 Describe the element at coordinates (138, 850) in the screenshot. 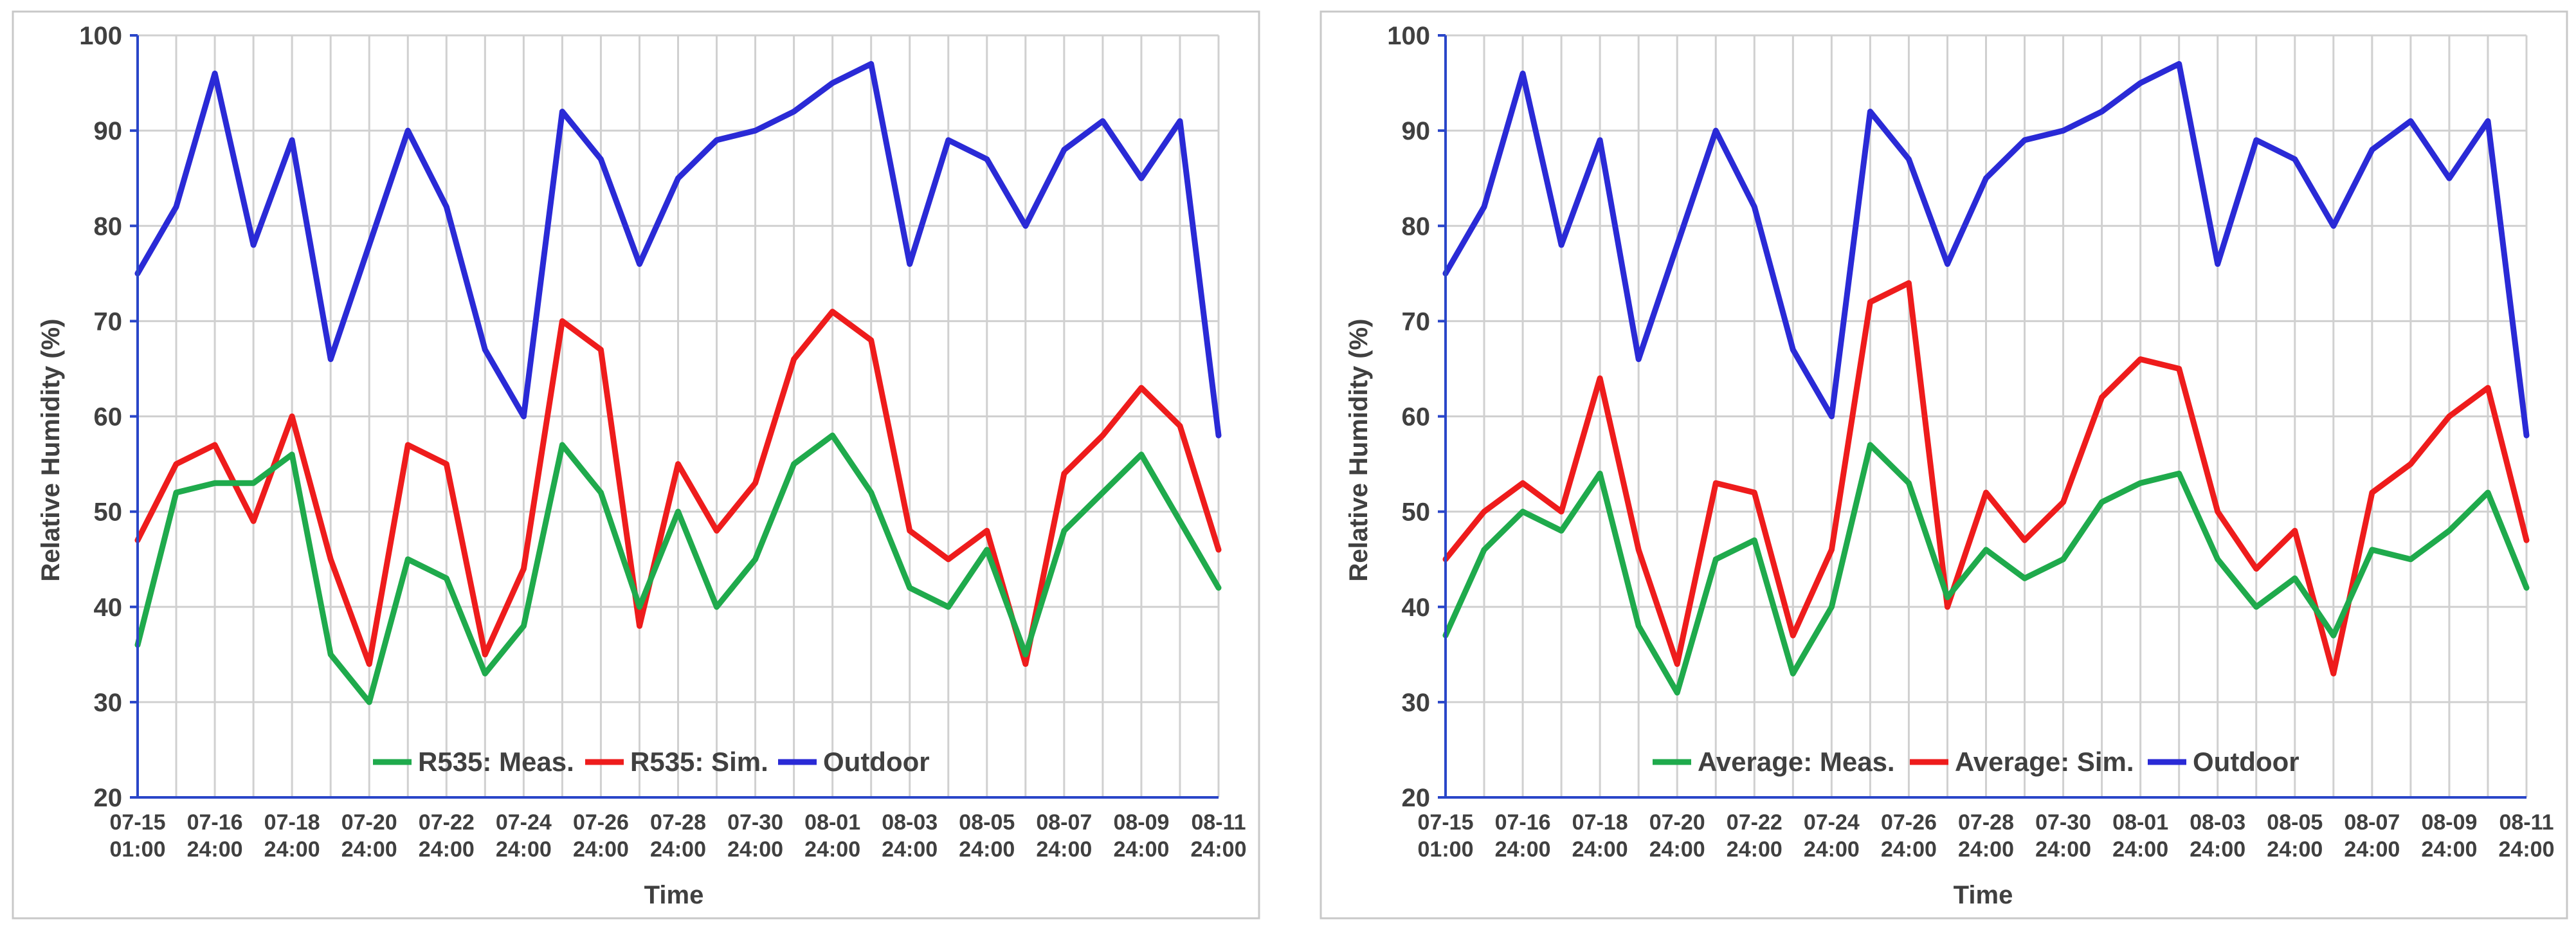

I see `x-tick-time: 01:00` at that location.